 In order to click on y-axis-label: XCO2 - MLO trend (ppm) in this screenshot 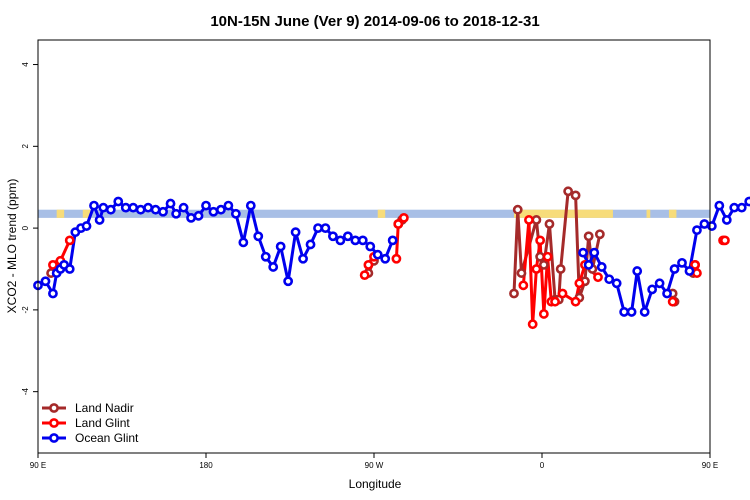, I will do `click(12, 246)`.